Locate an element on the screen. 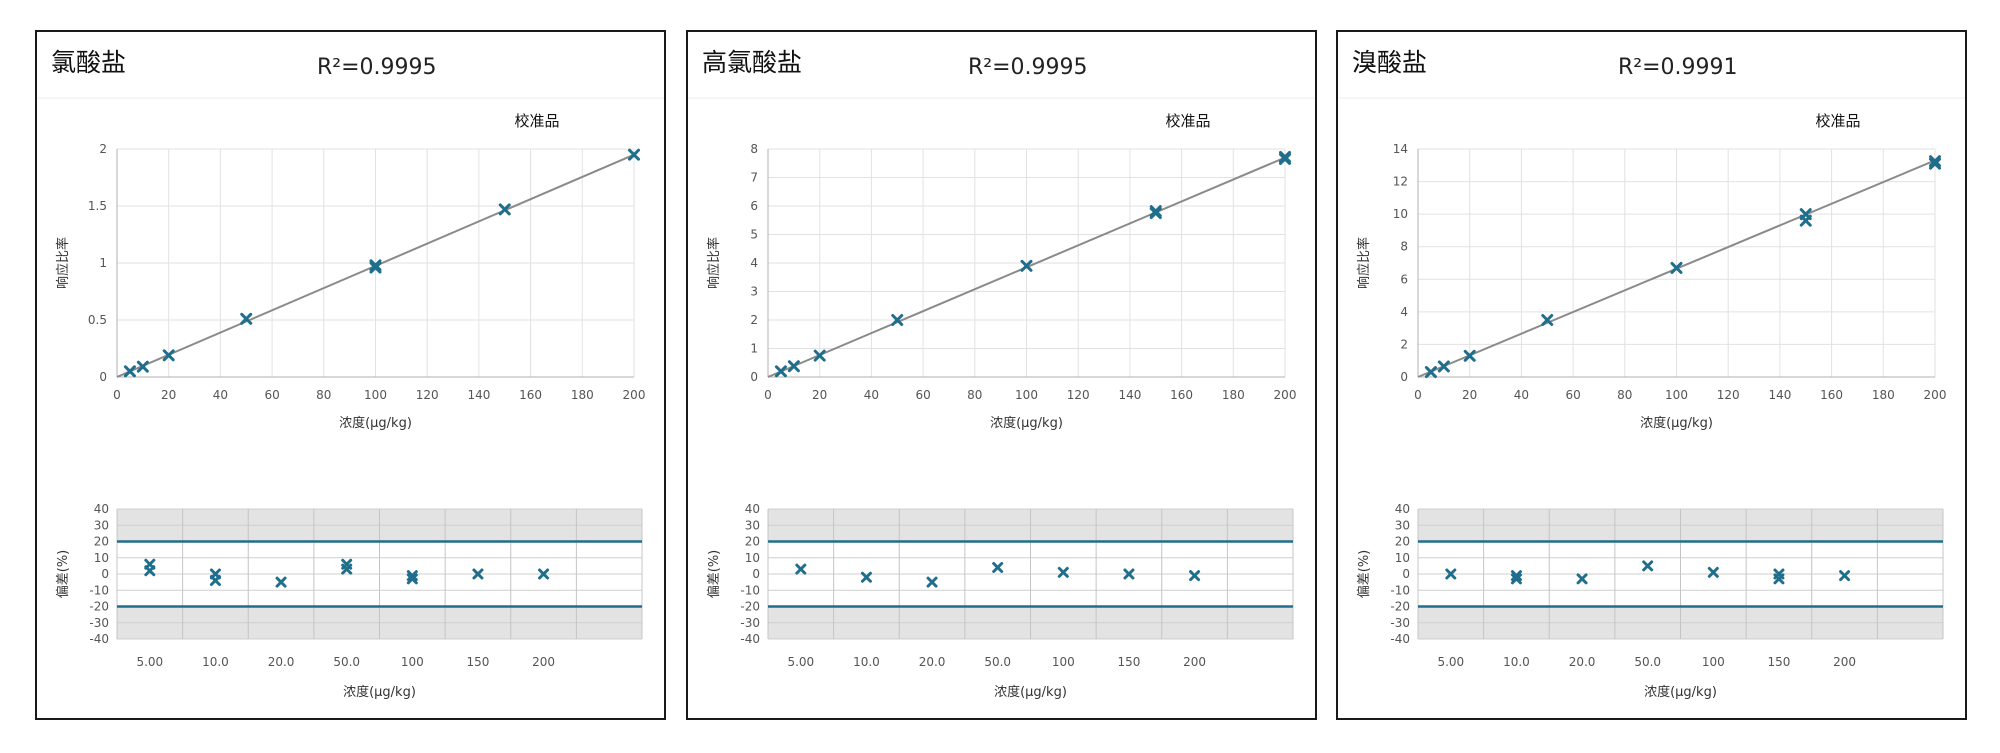 The image size is (2000, 753). calibration-y-tick: 4 is located at coordinates (1404, 312).